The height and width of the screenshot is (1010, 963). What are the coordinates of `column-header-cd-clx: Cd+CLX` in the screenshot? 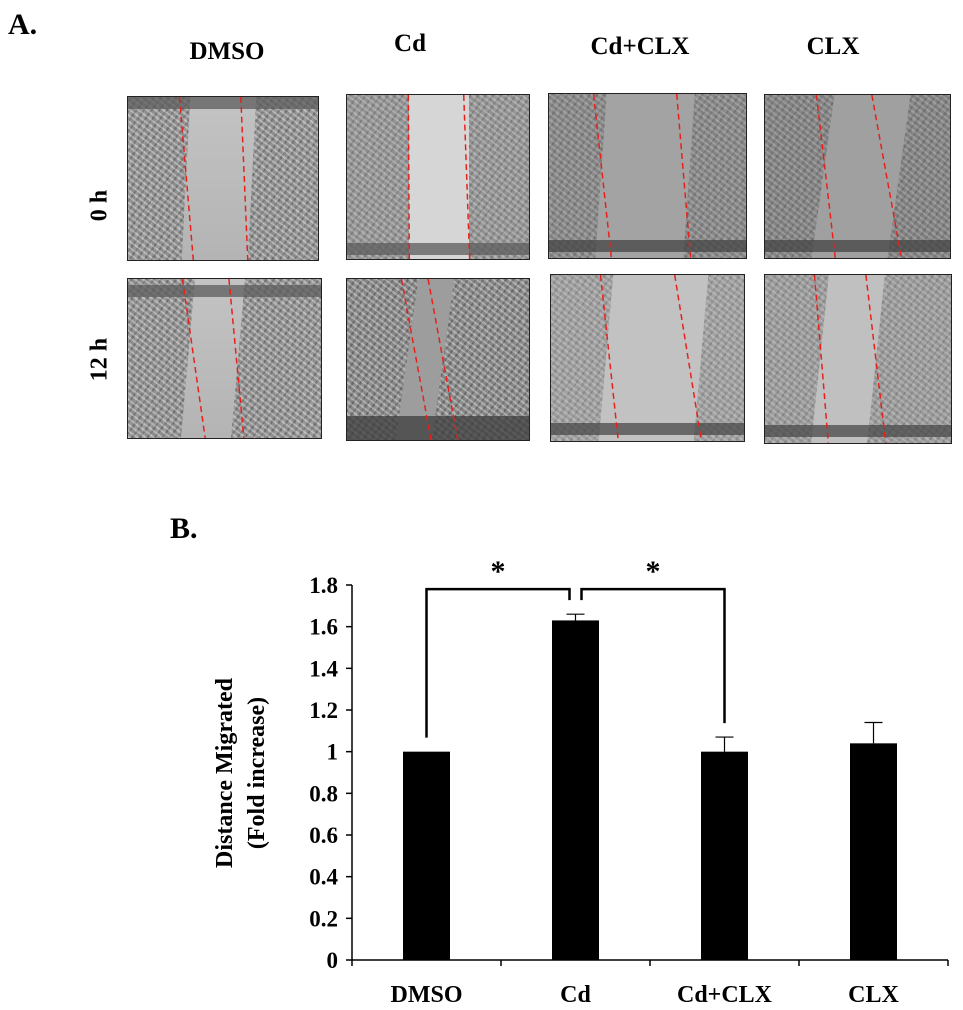 It's located at (640, 46).